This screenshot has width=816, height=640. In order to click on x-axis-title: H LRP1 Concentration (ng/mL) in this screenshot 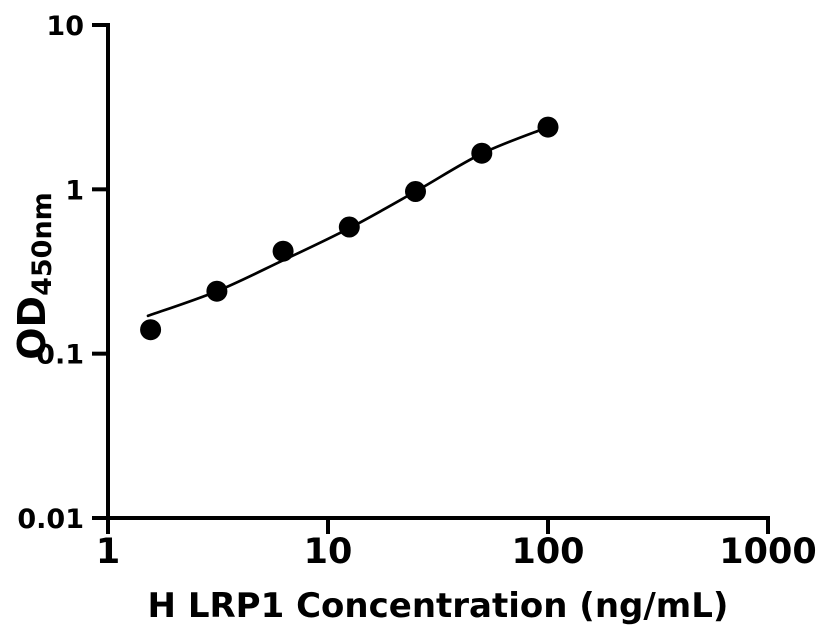, I will do `click(438, 606)`.